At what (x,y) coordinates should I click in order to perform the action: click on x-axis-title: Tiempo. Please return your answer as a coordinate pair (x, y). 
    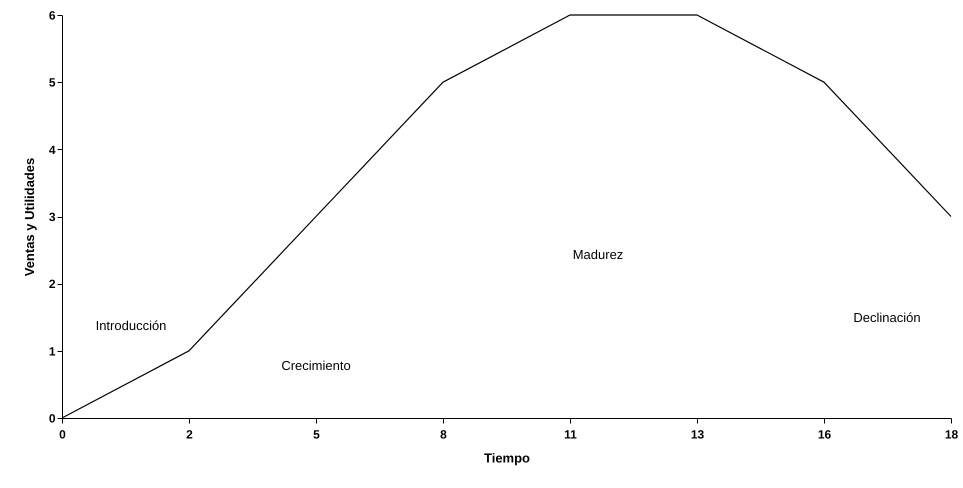
    Looking at the image, I should click on (507, 458).